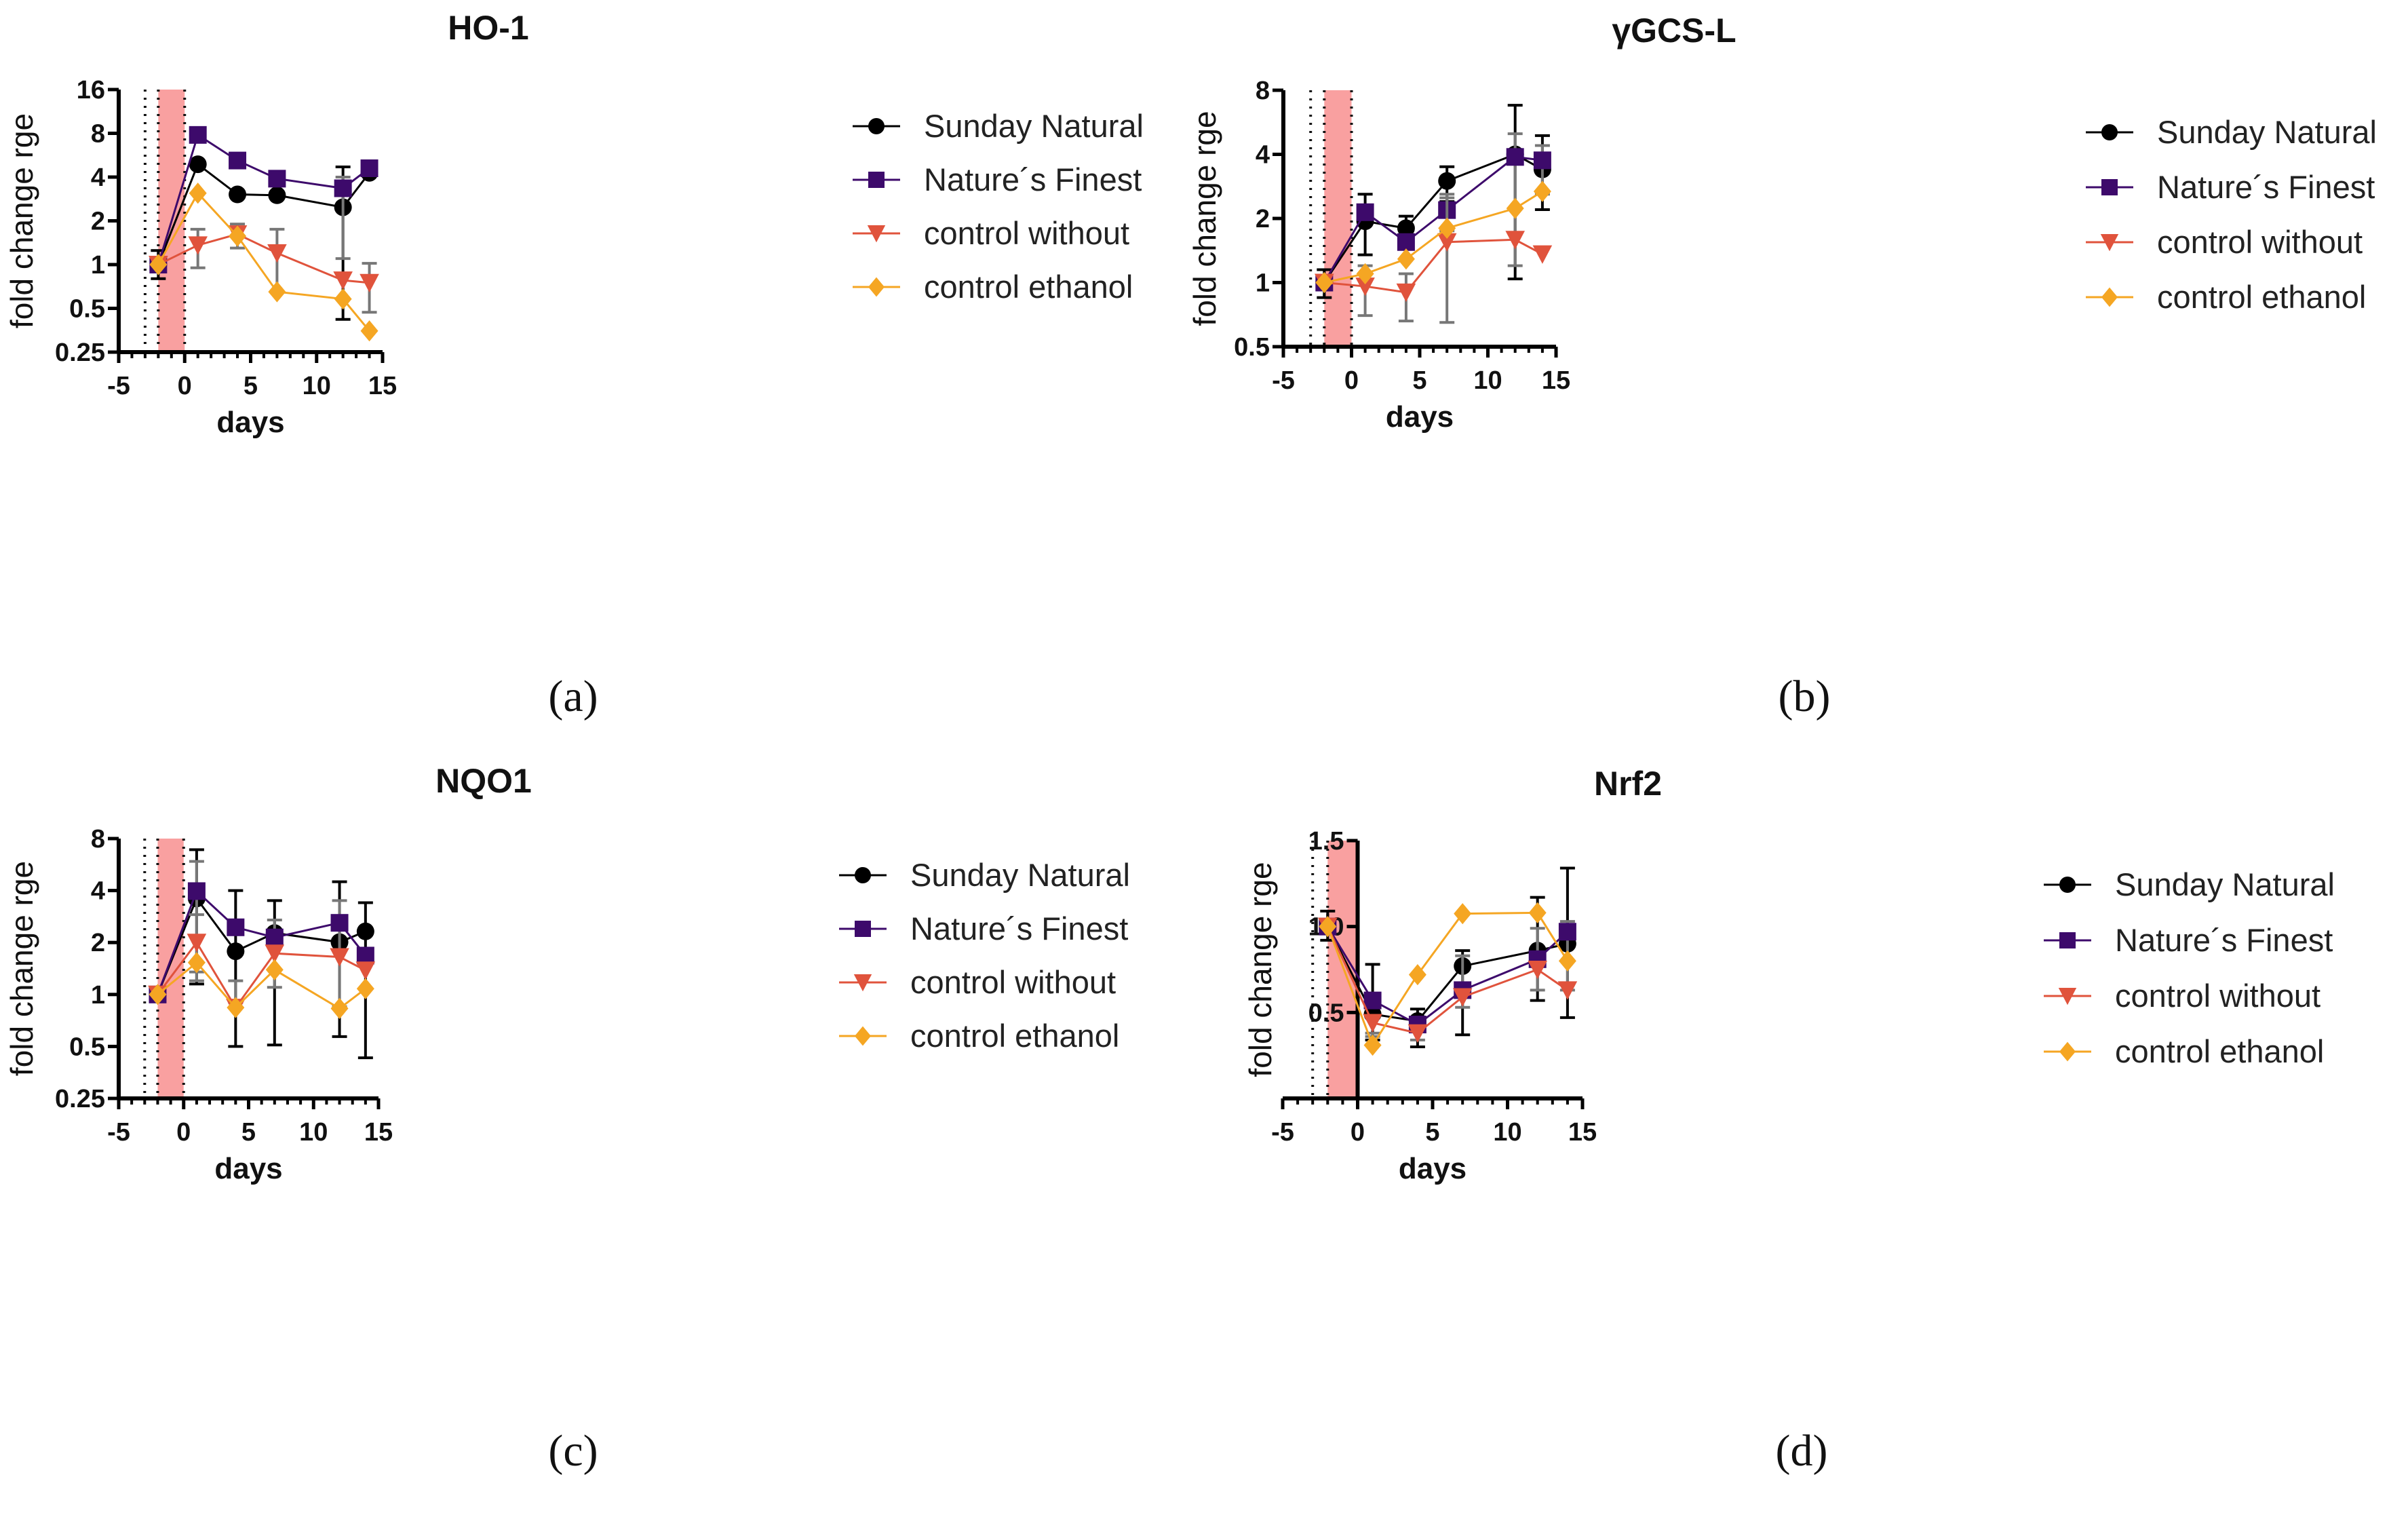 This screenshot has height=1515, width=2408. What do you see at coordinates (484, 781) in the screenshot?
I see `chart-title: NQO1` at bounding box center [484, 781].